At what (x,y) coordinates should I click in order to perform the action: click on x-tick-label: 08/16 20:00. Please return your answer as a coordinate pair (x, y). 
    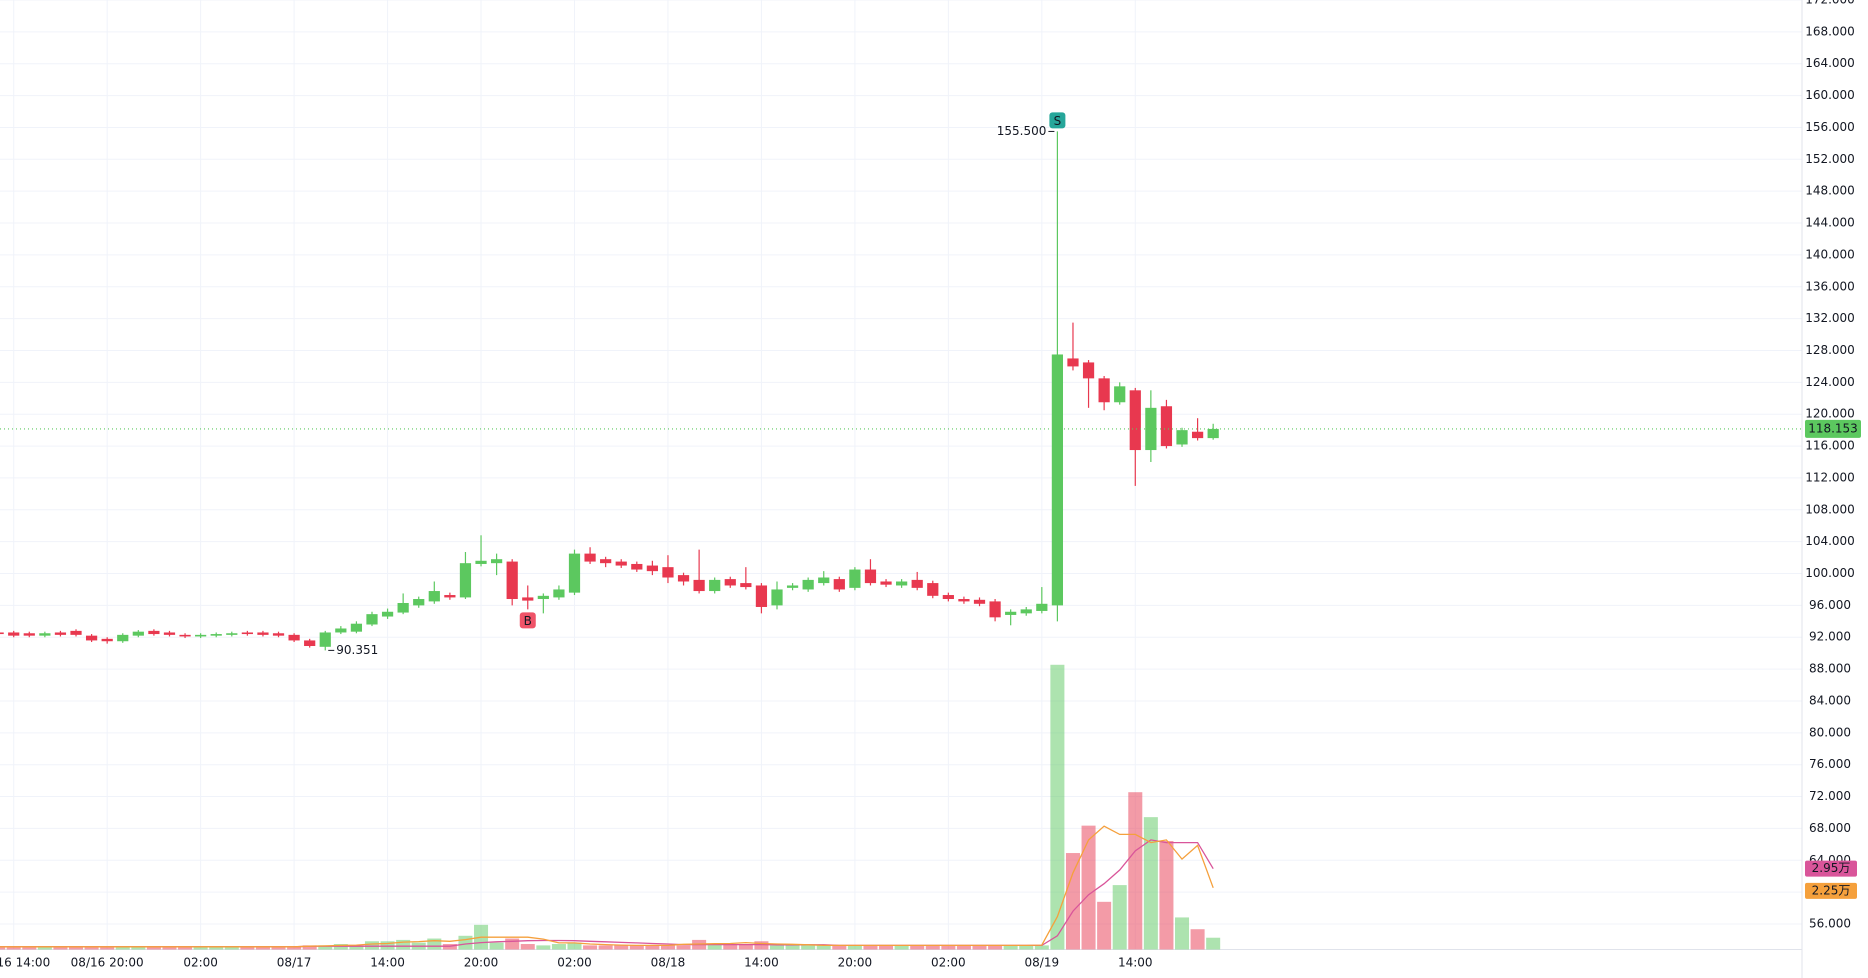
    Looking at the image, I should click on (107, 963).